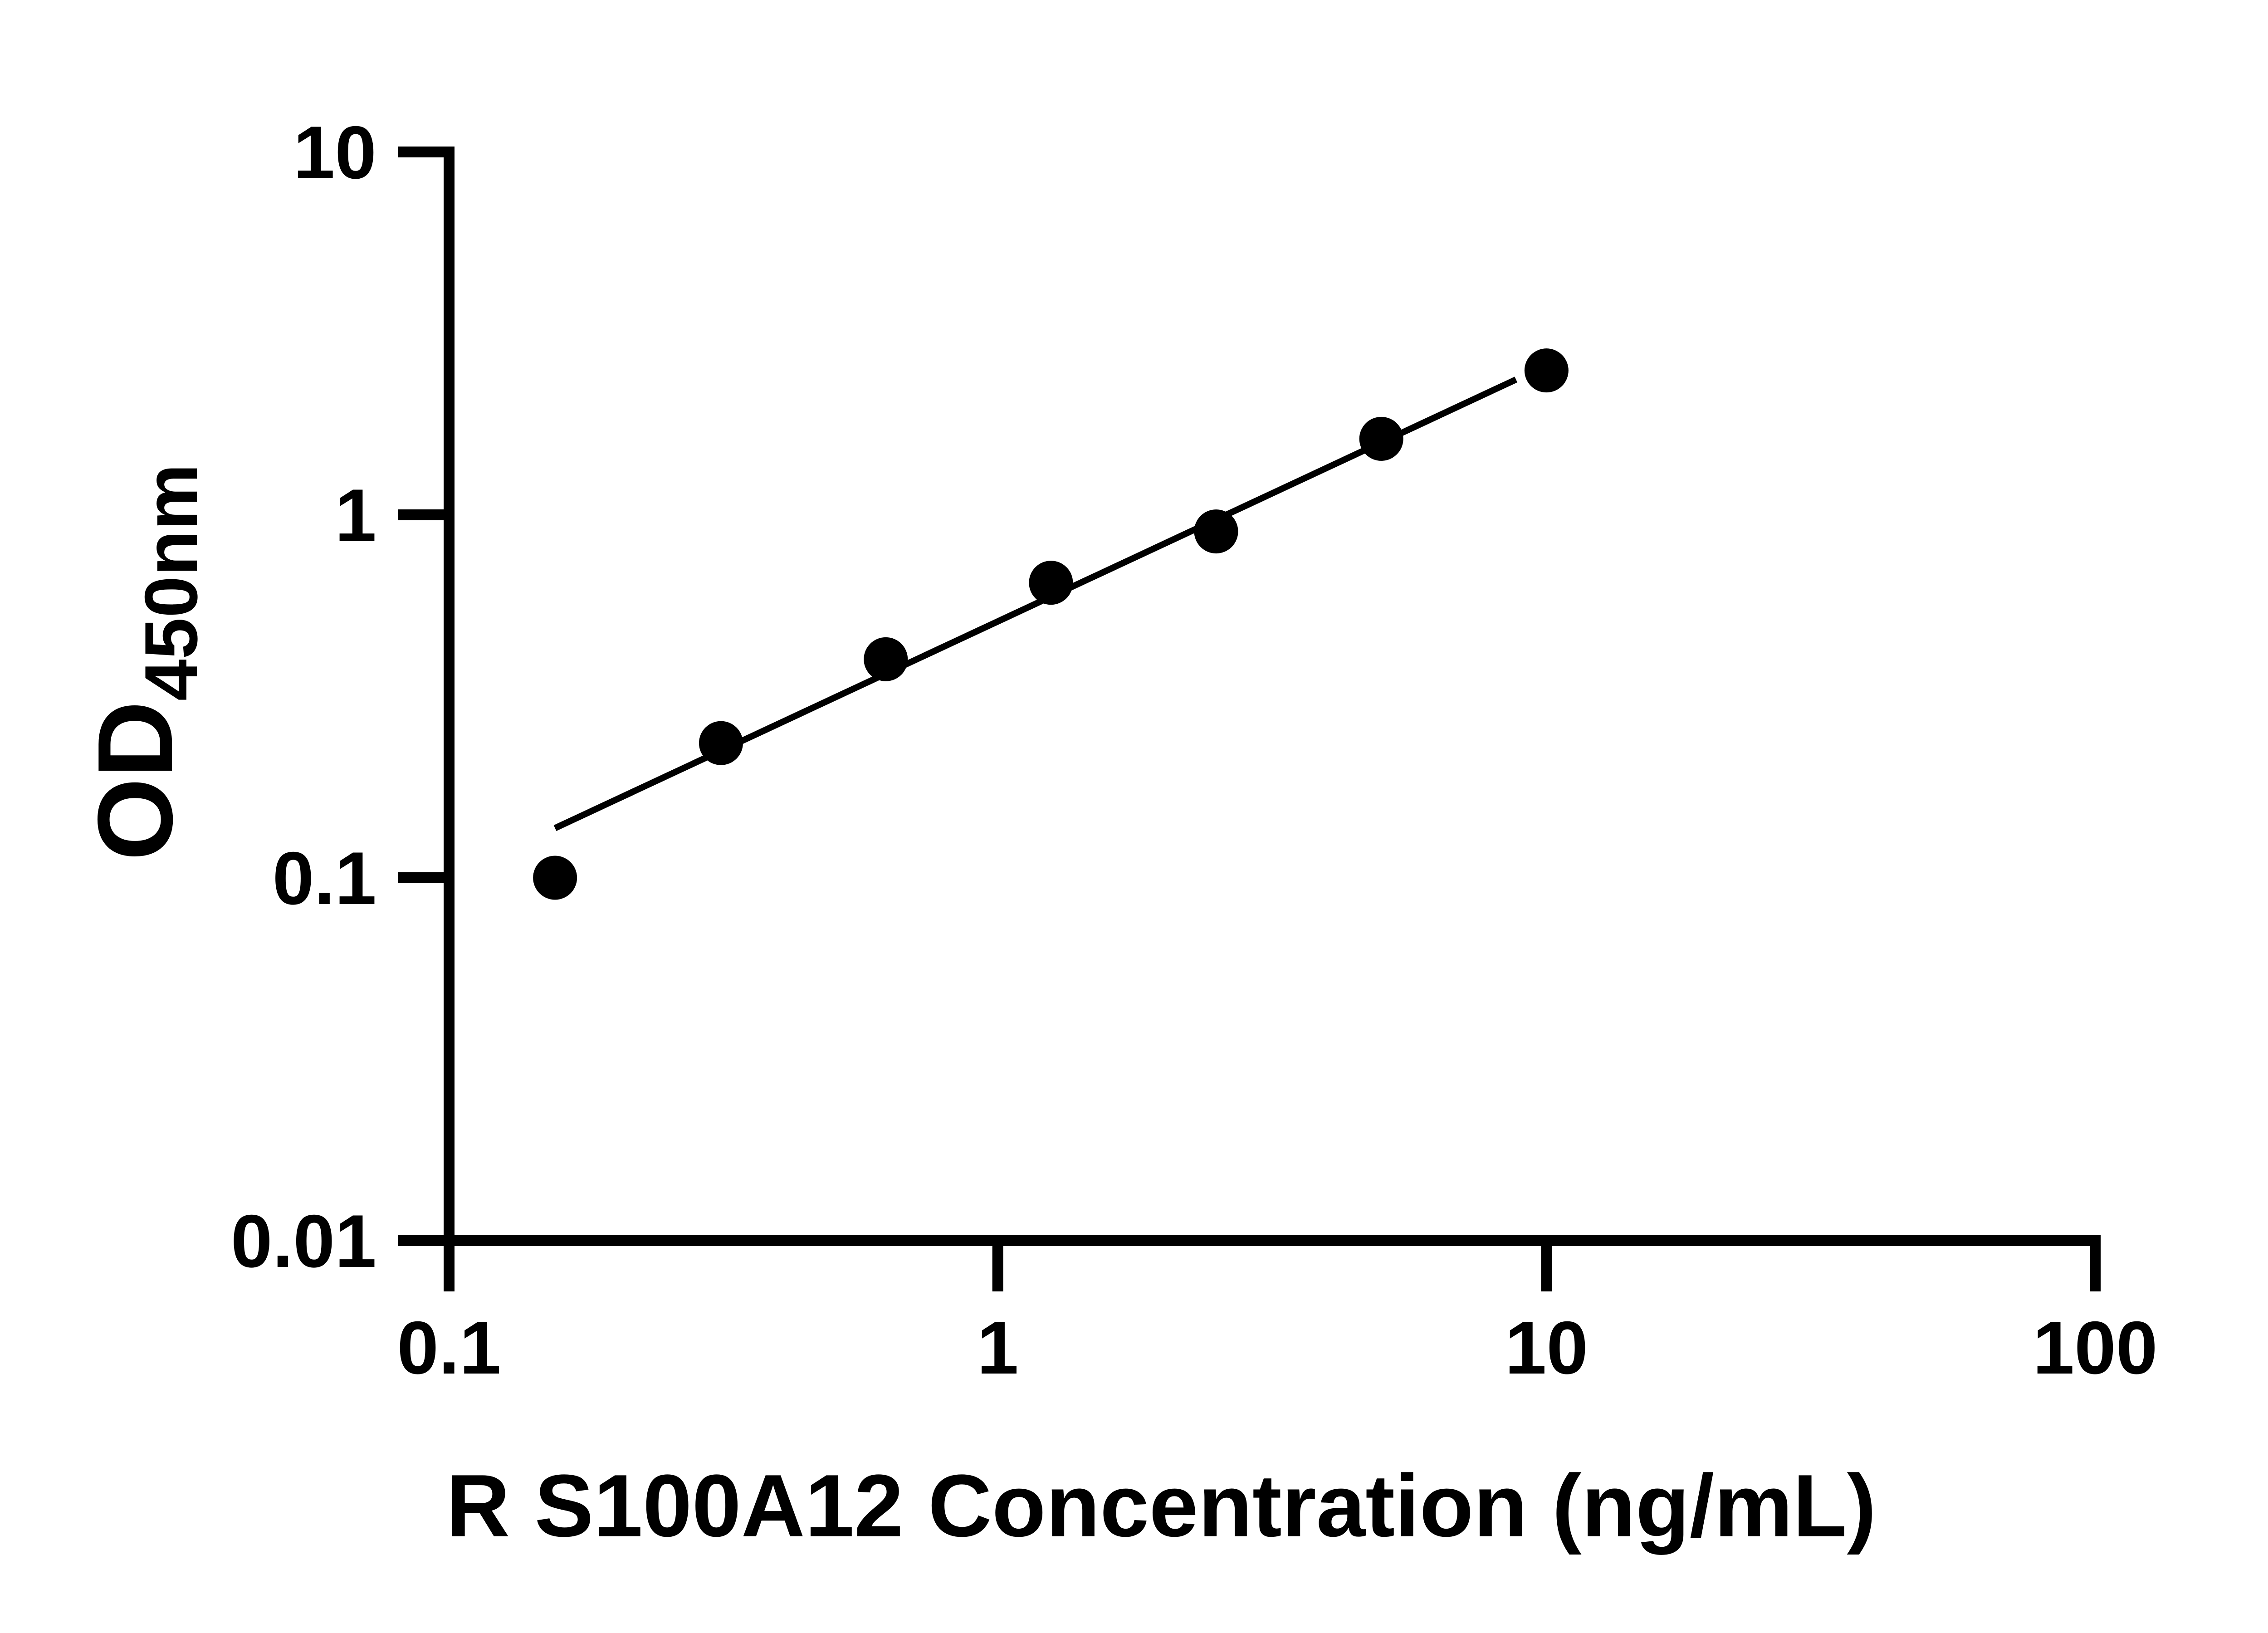 The image size is (2268, 1633). Describe the element at coordinates (2095, 1347) in the screenshot. I see `x-tick-label: 100` at that location.